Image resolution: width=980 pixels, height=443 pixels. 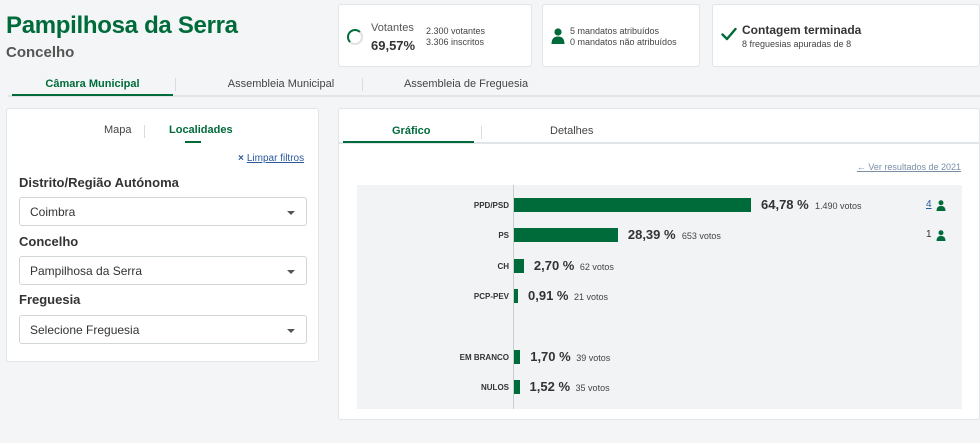 What do you see at coordinates (355, 37) in the screenshot?
I see `turnout-progress-icon` at bounding box center [355, 37].